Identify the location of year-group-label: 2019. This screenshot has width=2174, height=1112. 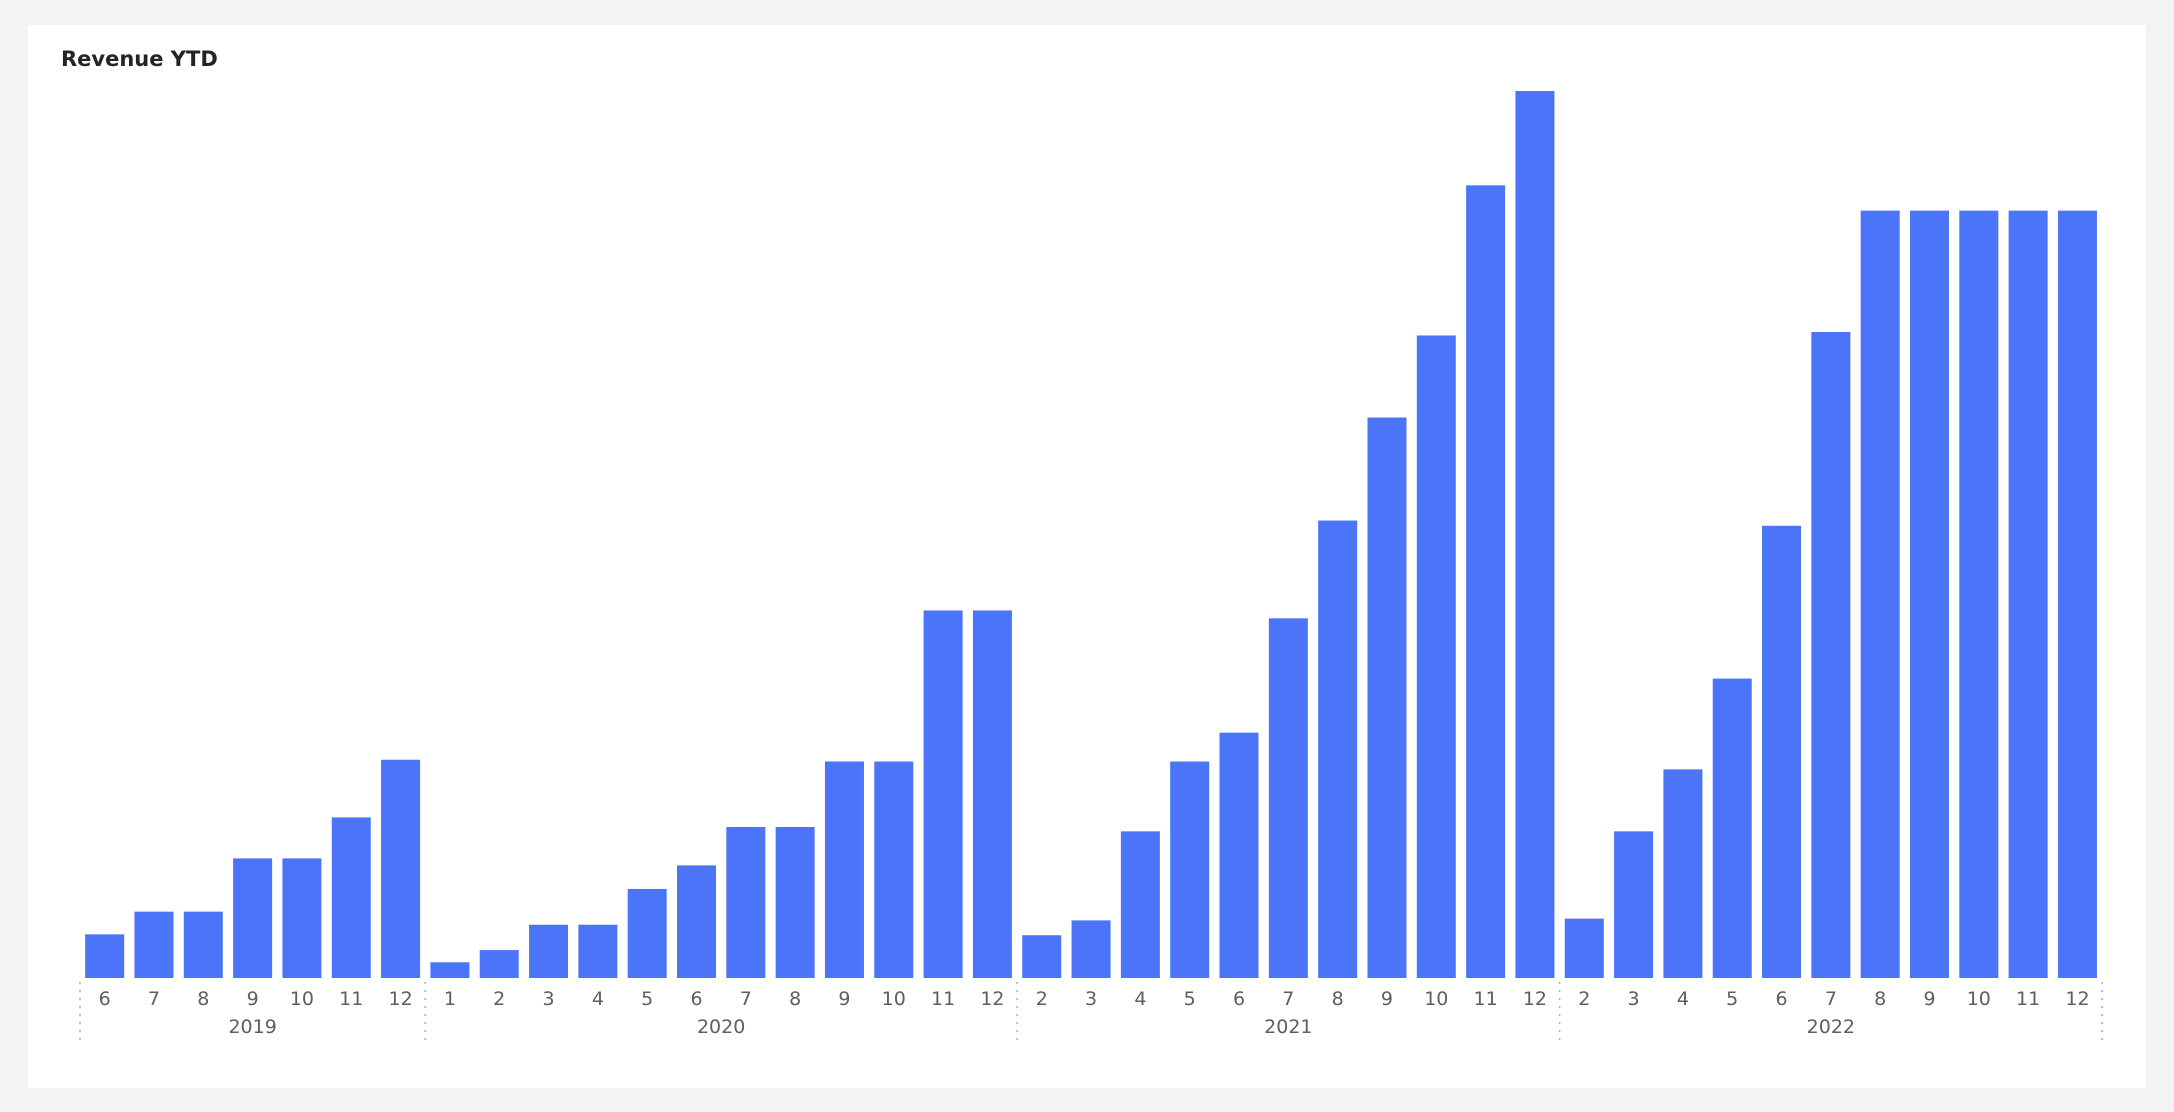
(252, 1027).